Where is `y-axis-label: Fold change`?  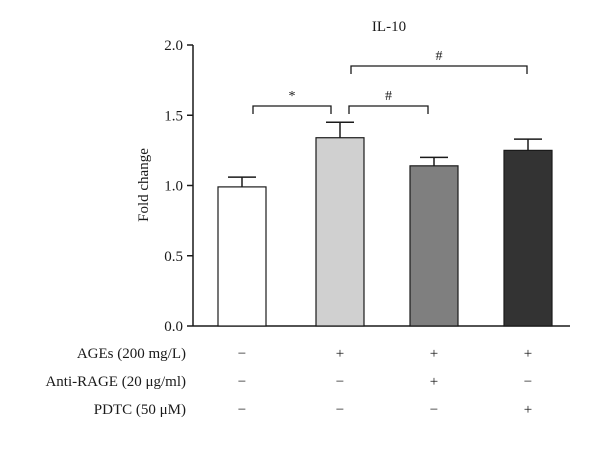
y-axis-label: Fold change is located at coordinates (144, 185).